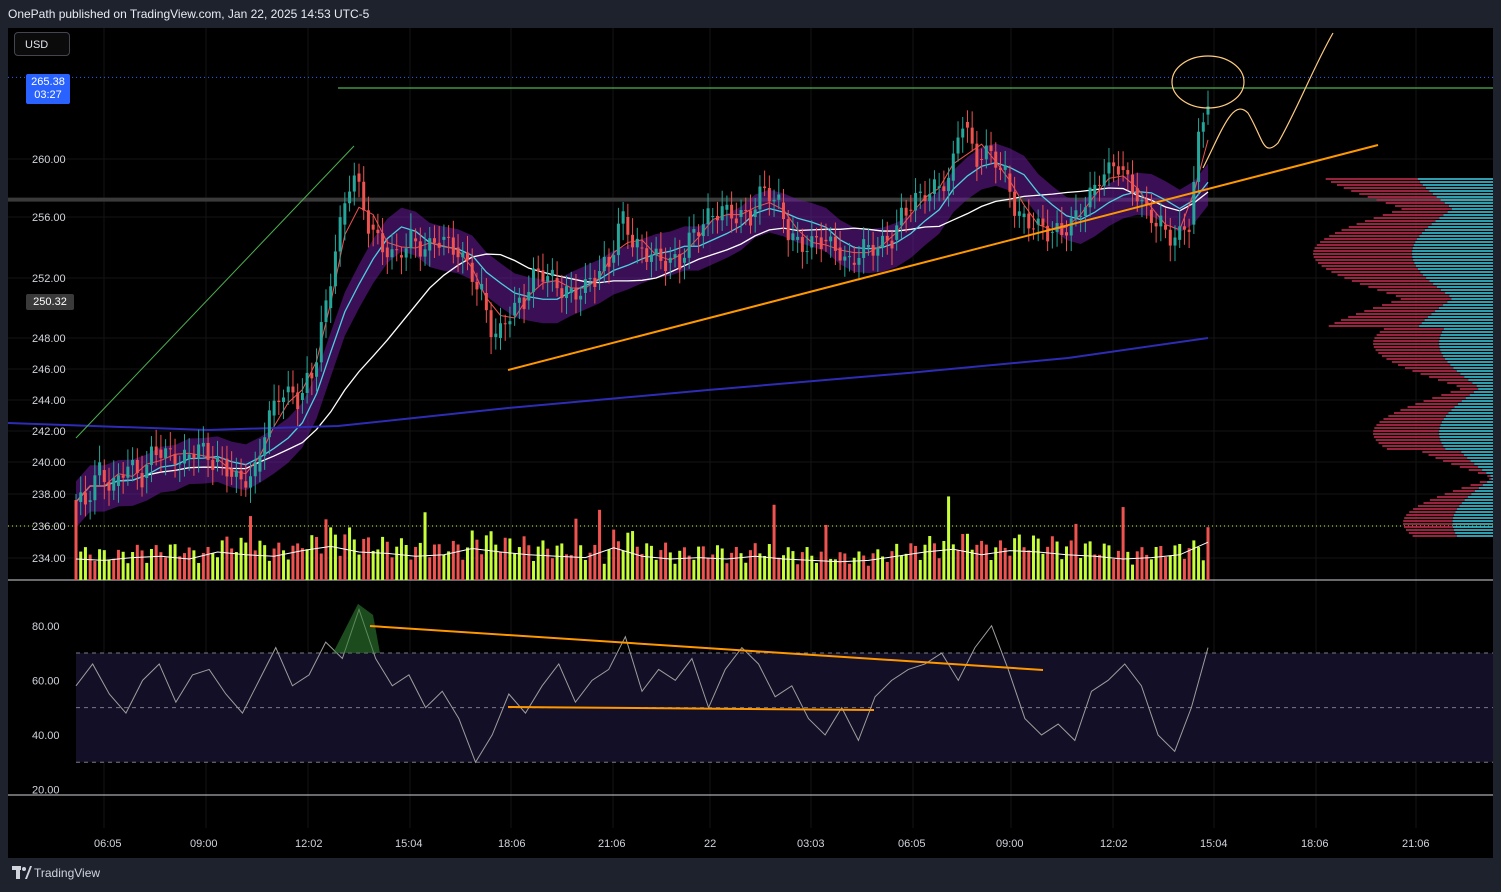 This screenshot has height=892, width=1501. Describe the element at coordinates (50, 302) in the screenshot. I see `secondary-price-badge: 250.32` at that location.